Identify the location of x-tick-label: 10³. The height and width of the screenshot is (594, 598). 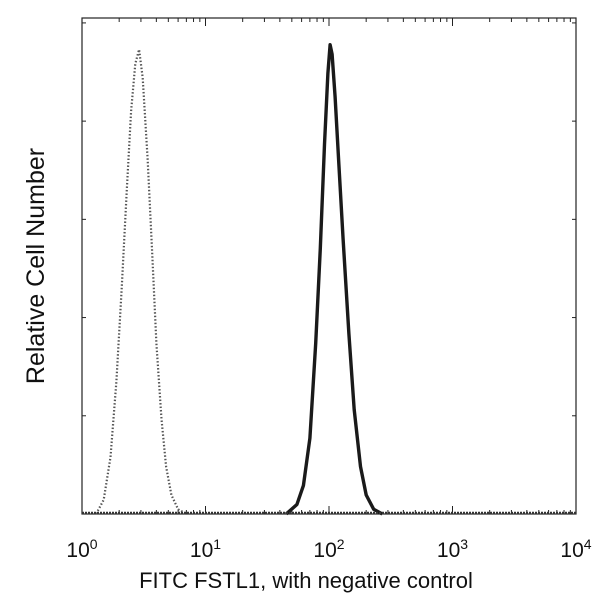
(452, 549).